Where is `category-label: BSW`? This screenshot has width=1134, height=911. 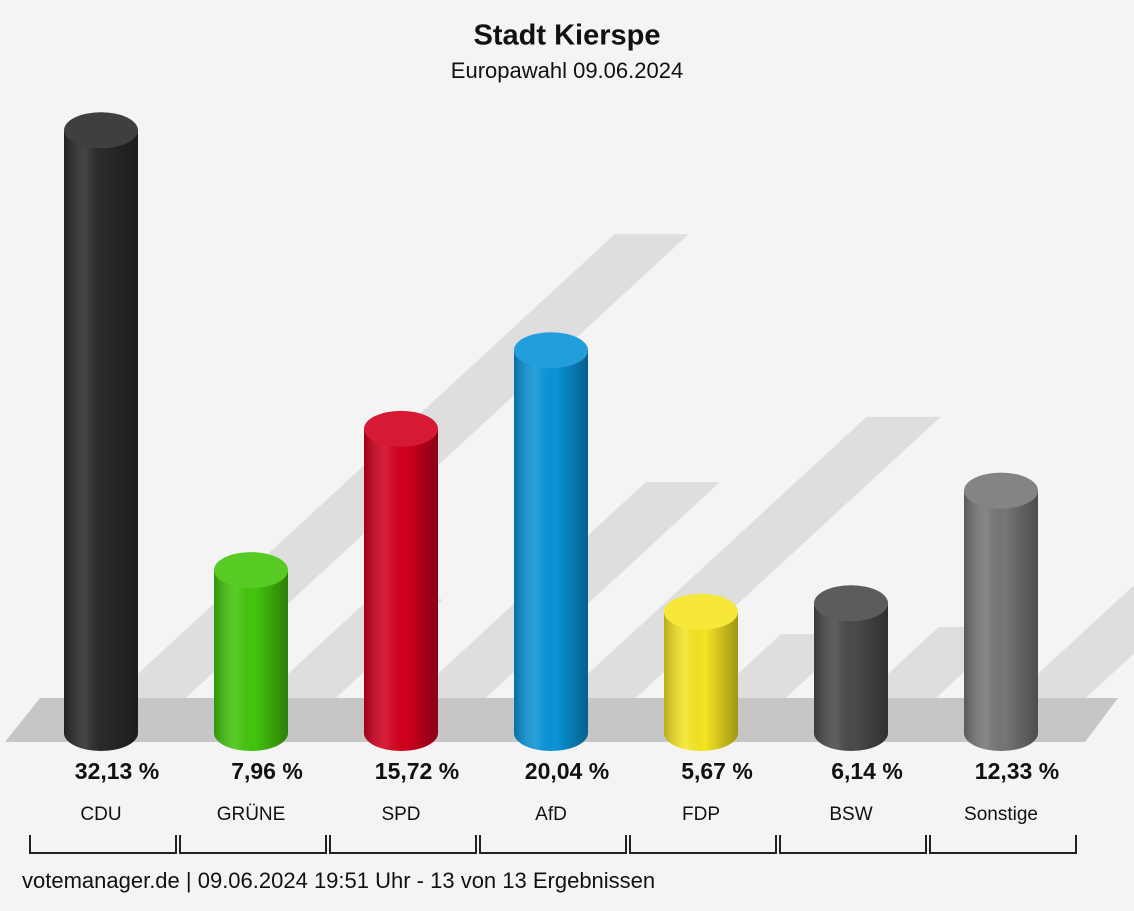
category-label: BSW is located at coordinates (850, 814).